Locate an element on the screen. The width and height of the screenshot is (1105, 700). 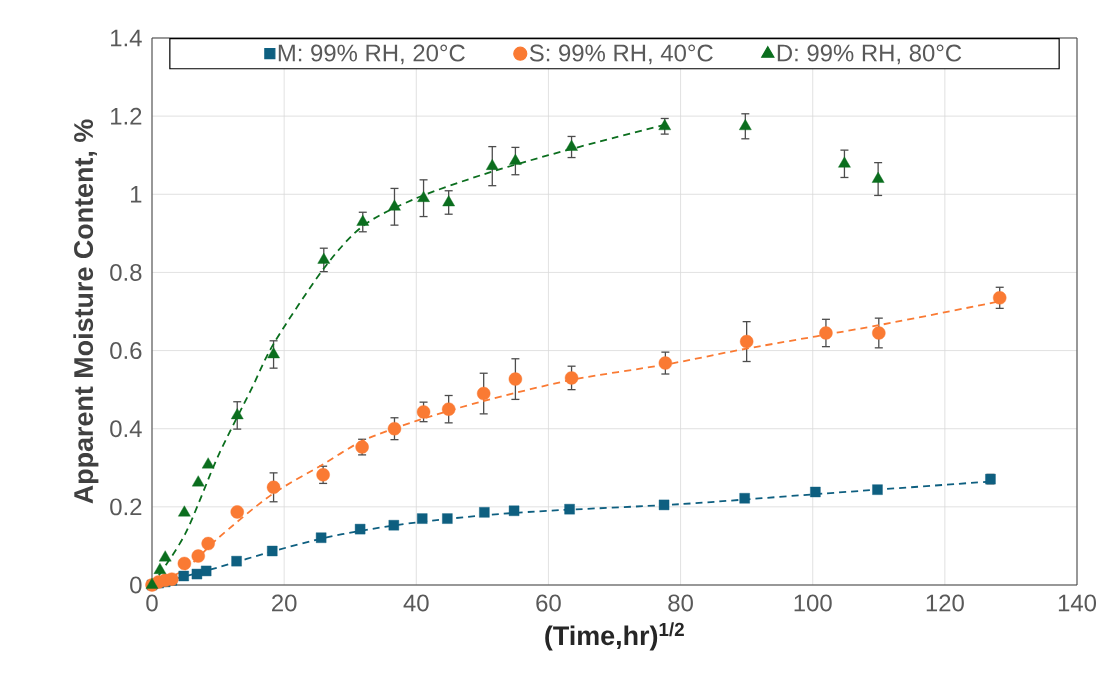
x-axis-title: (Time,hr)$^{1/2}$ is located at coordinates (614, 636).